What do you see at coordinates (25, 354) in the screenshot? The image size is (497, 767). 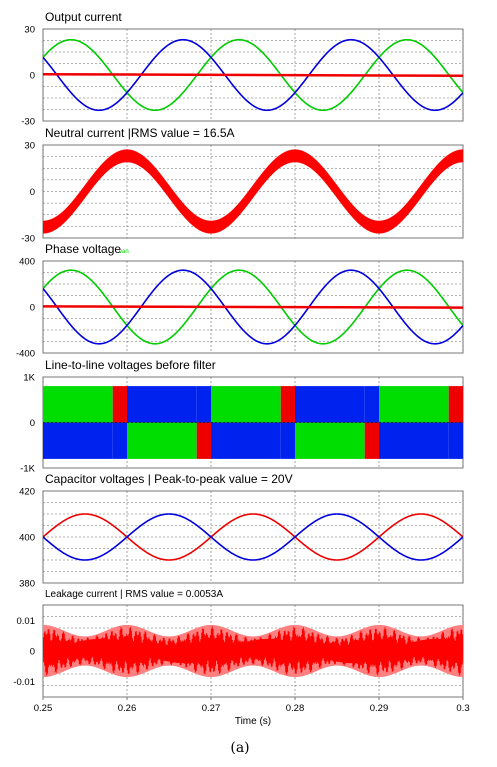 I see `y-tick-label: -400` at bounding box center [25, 354].